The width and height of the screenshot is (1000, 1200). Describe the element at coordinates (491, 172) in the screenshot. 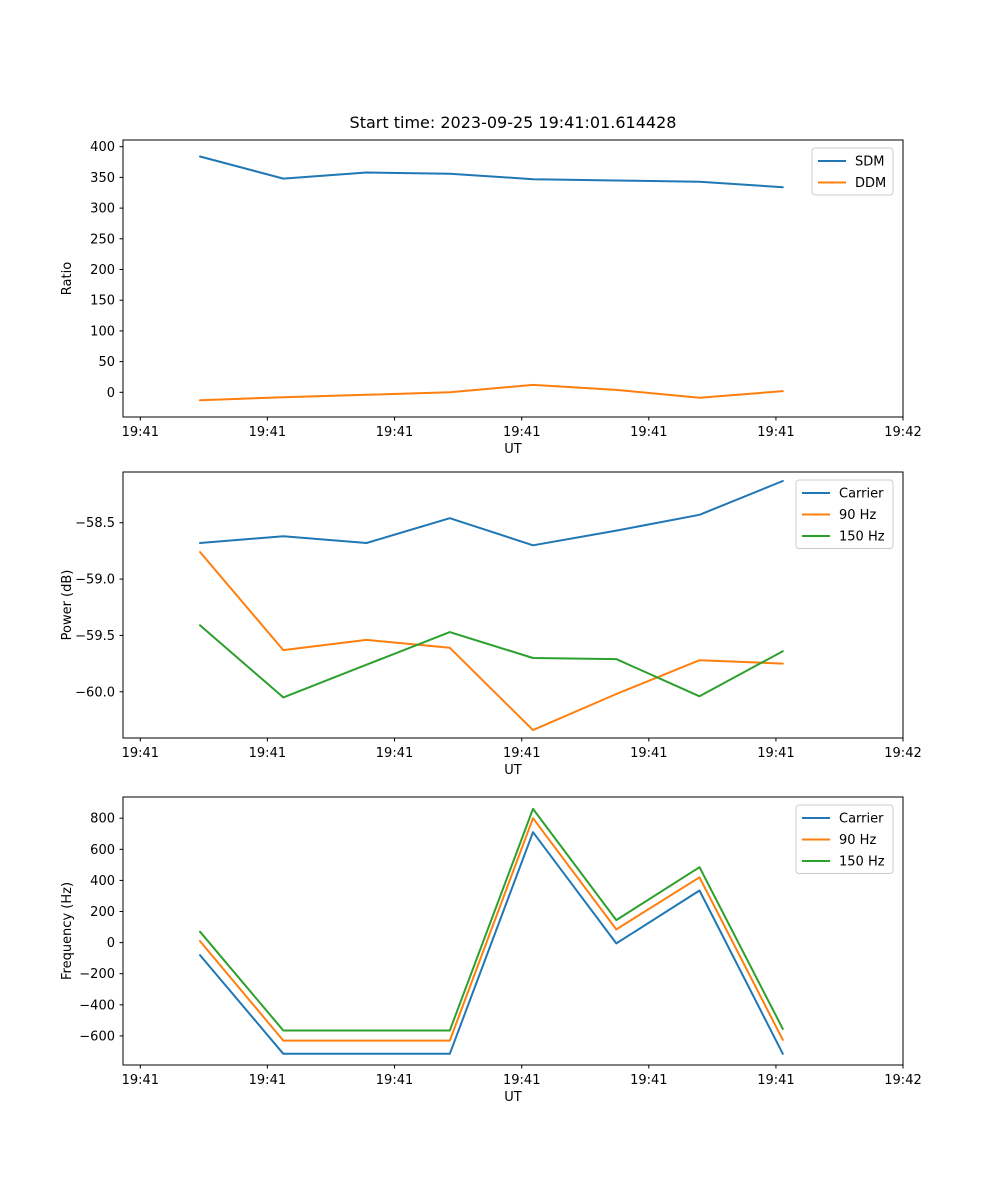

I see `series-line-sdm` at that location.